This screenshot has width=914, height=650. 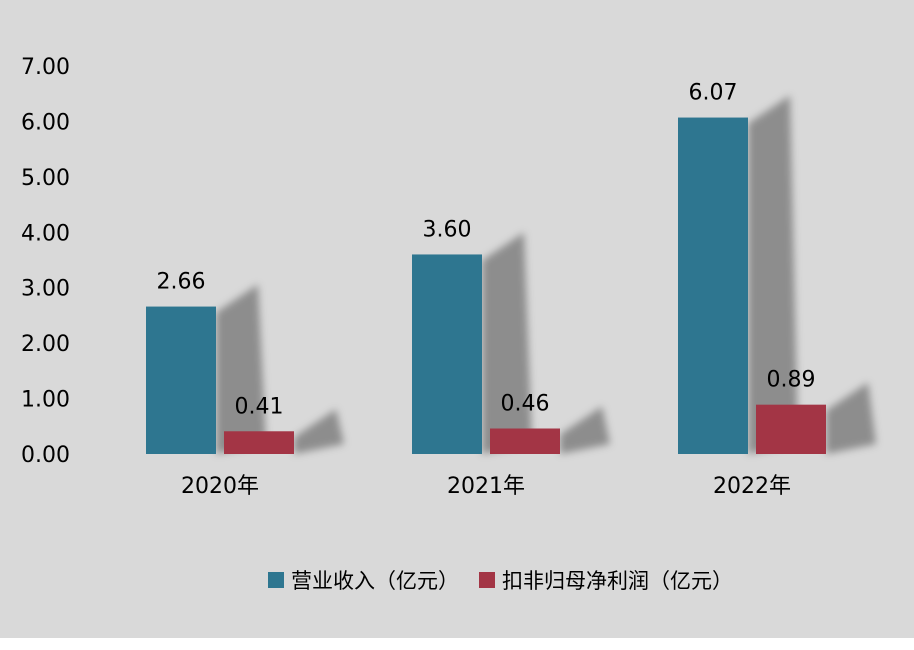 What do you see at coordinates (45, 233) in the screenshot?
I see `y-tick-label: 4.00` at bounding box center [45, 233].